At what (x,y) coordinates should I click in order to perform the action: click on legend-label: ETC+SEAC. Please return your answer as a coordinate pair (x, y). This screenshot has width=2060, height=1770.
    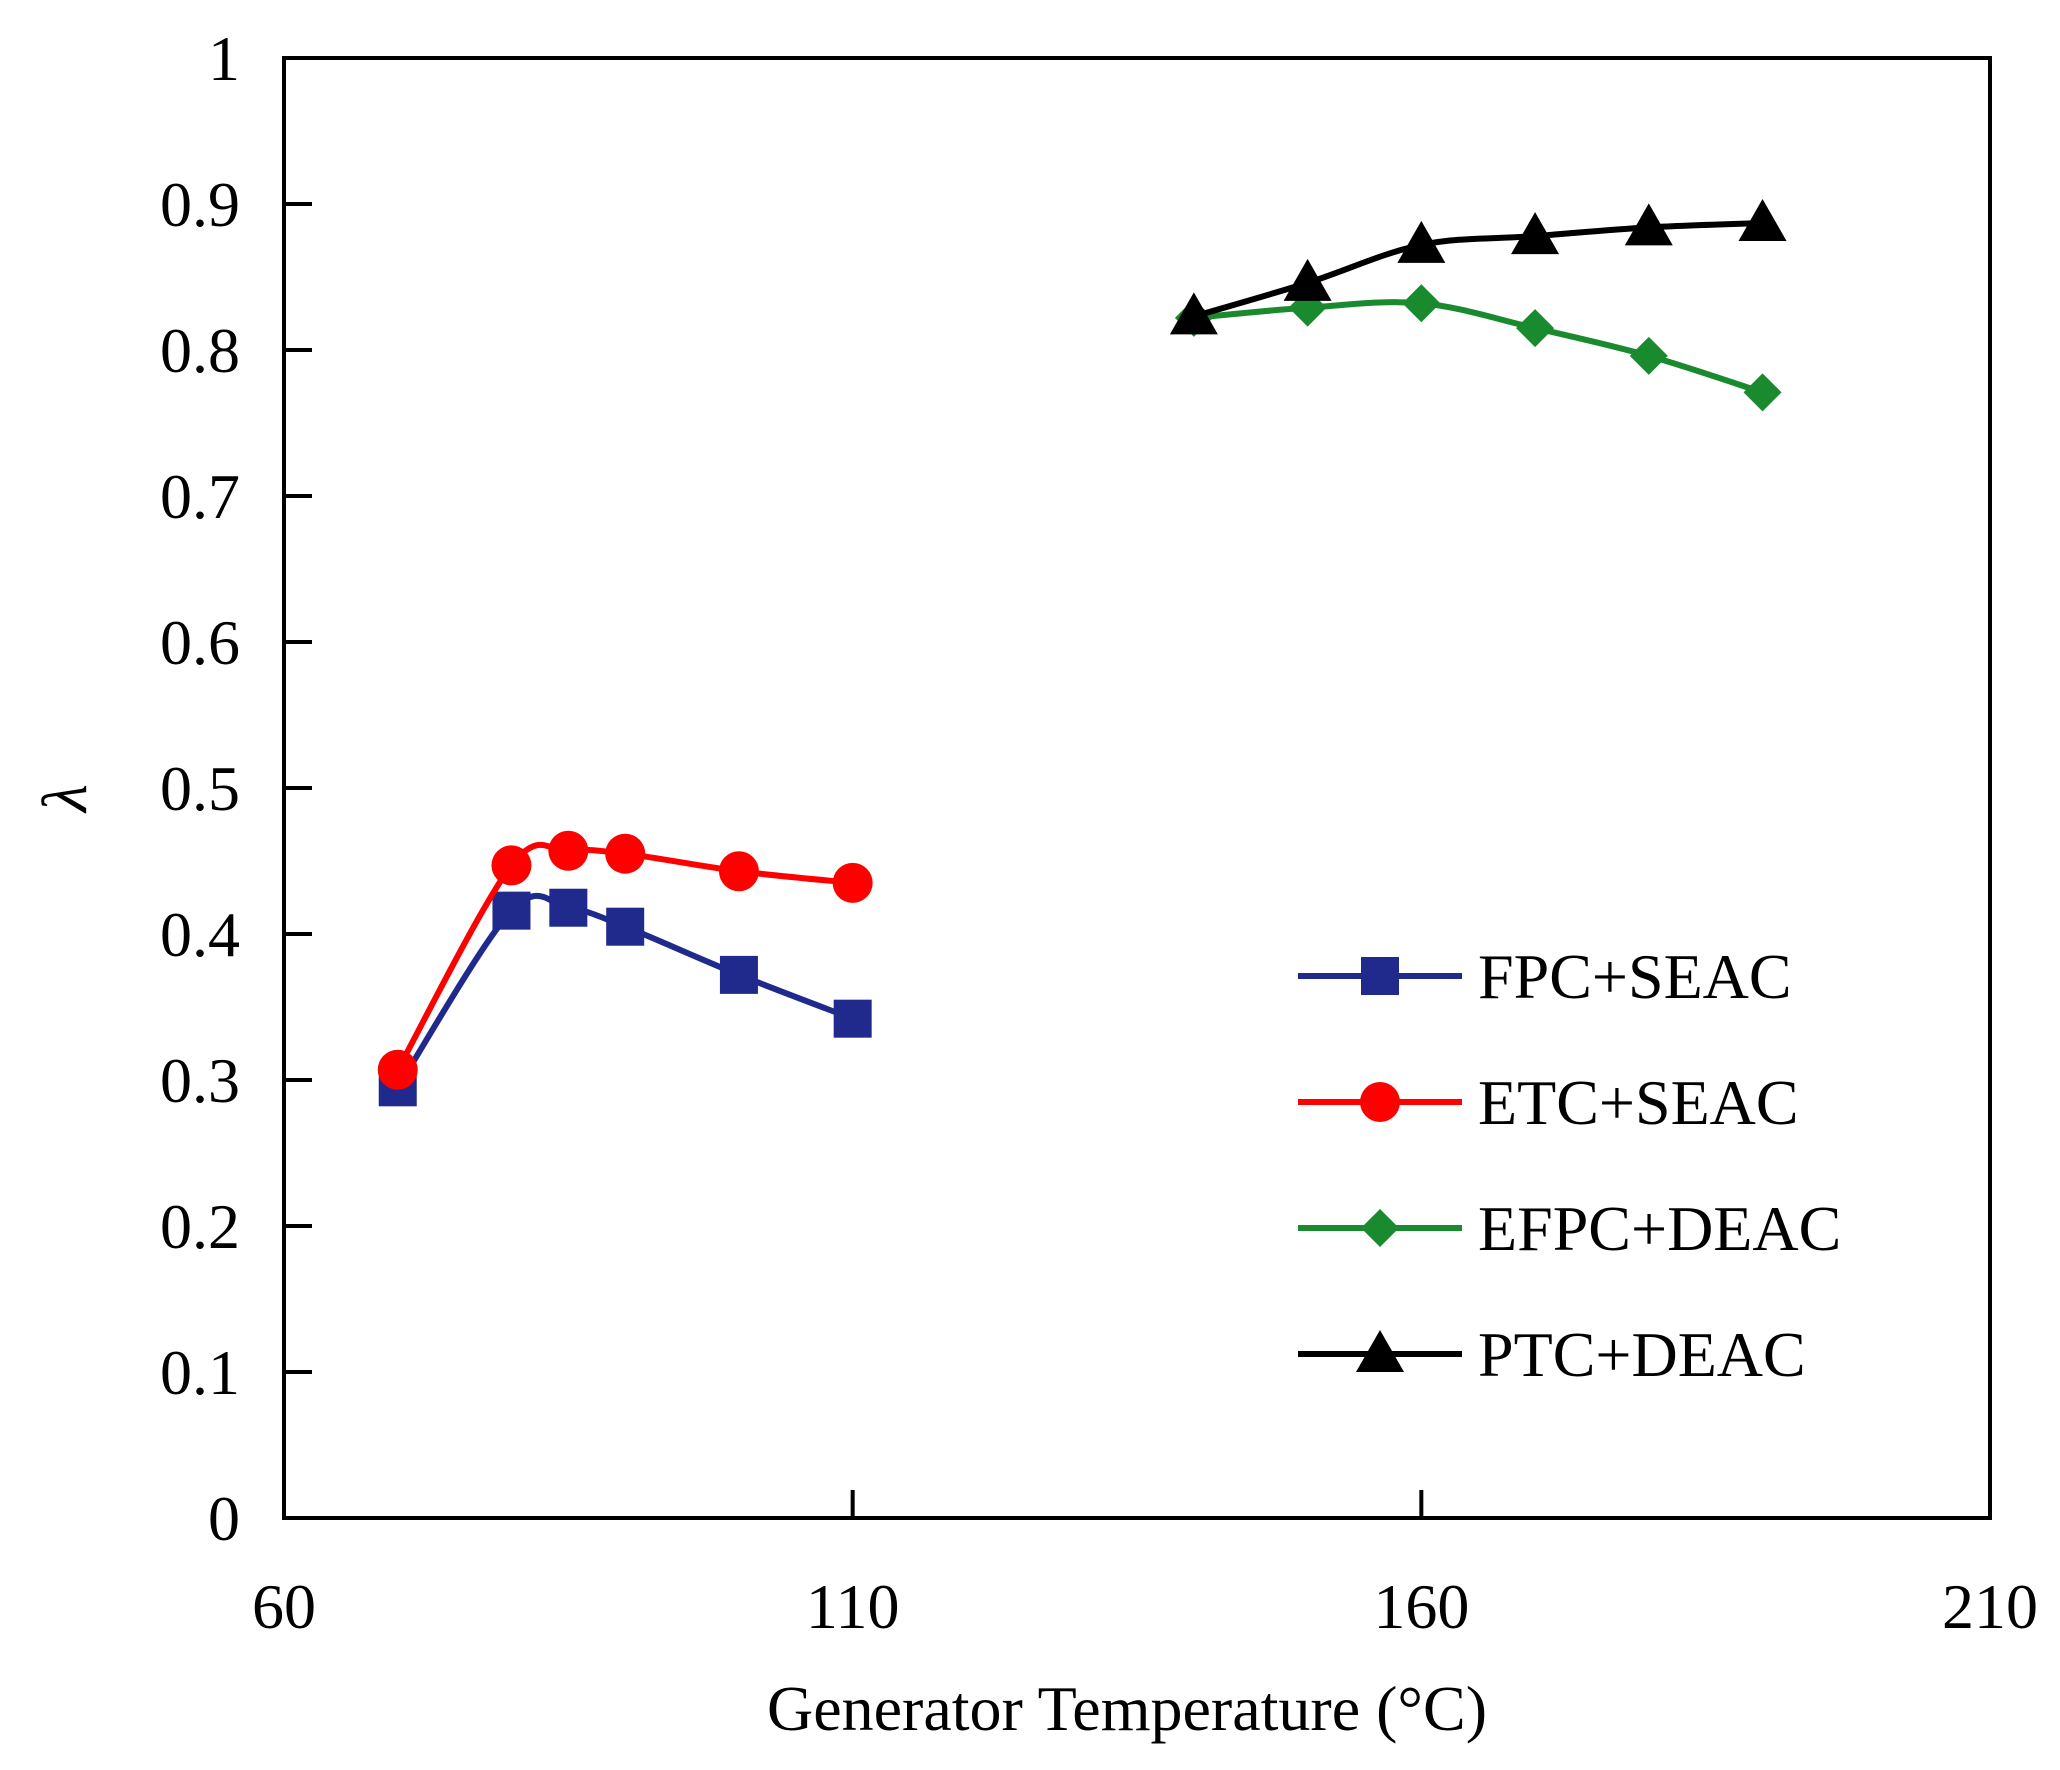
    Looking at the image, I should click on (1638, 1102).